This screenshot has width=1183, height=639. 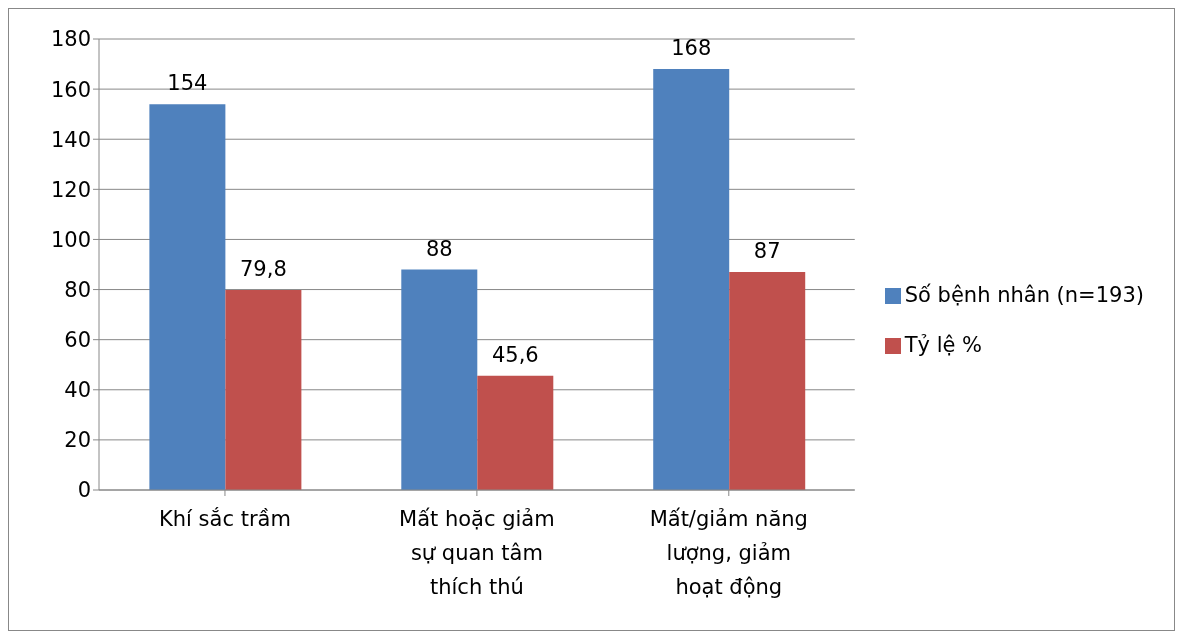 I want to click on legend-label: Số bệnh nhân (n=193), so click(x=1024, y=294).